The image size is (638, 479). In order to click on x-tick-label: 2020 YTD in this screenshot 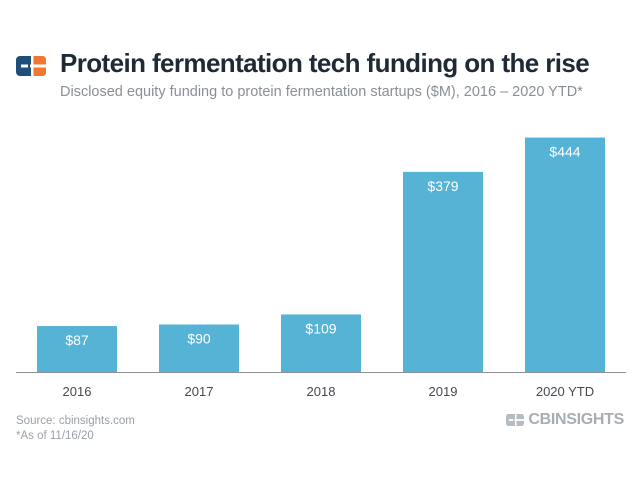, I will do `click(565, 391)`.